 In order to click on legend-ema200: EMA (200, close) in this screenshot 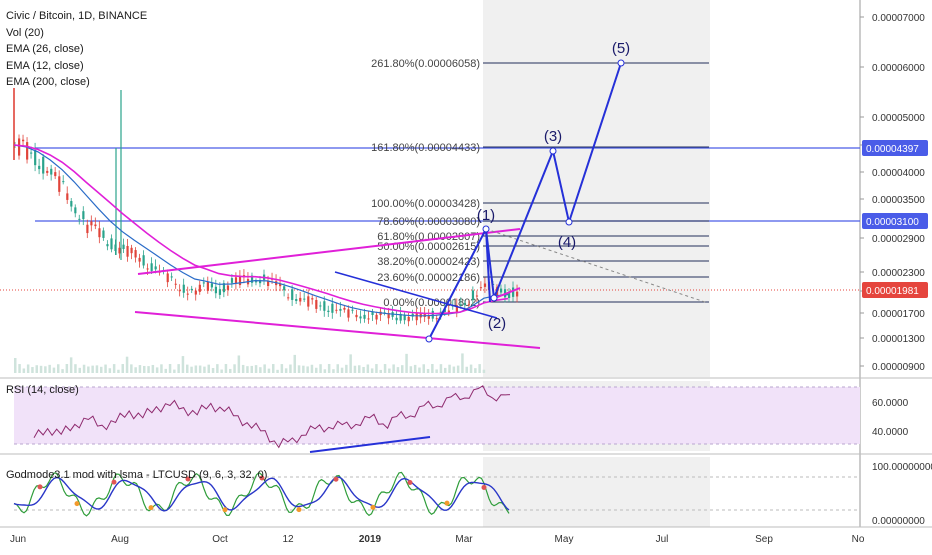, I will do `click(48, 82)`.